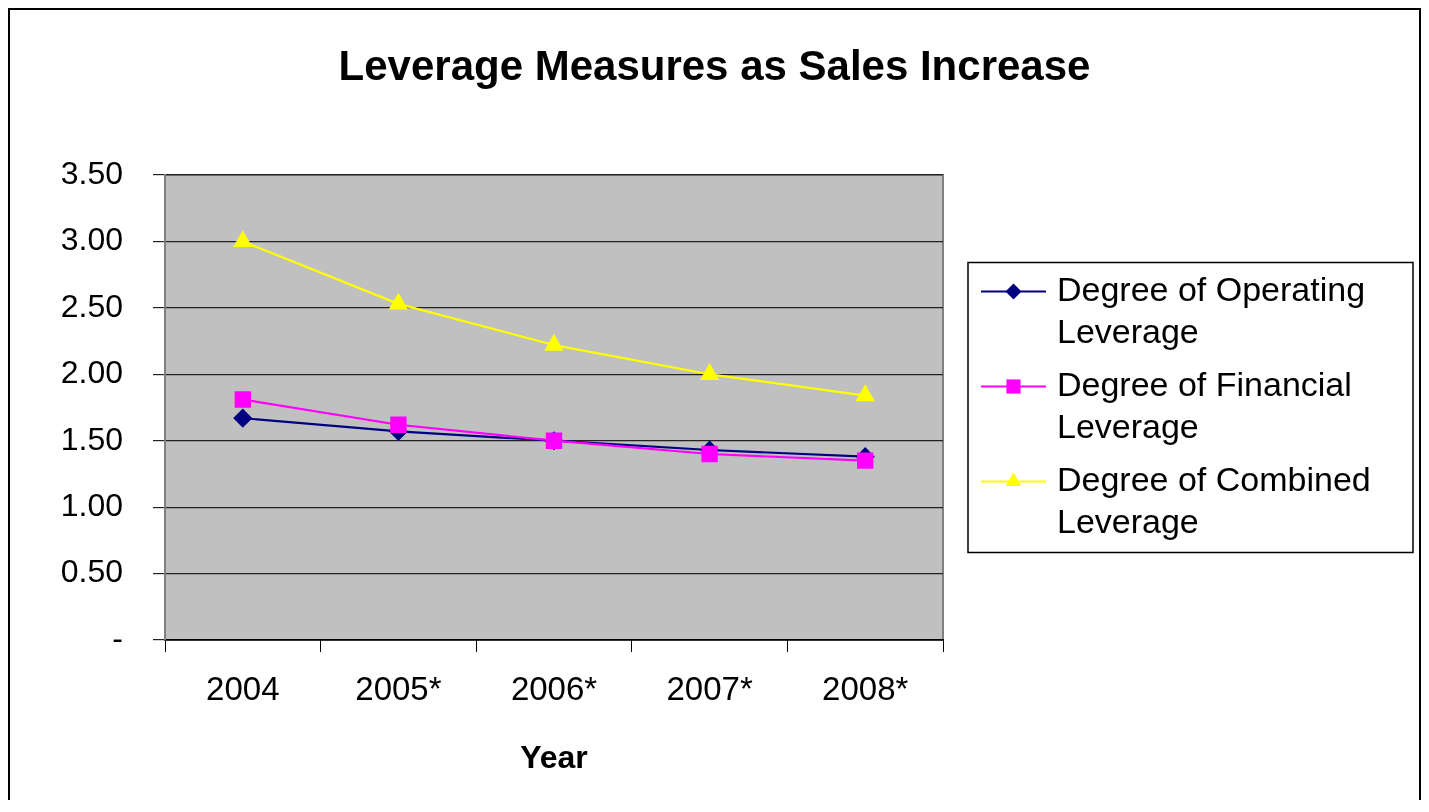  What do you see at coordinates (91, 172) in the screenshot?
I see `y-tick-label: 3.50` at bounding box center [91, 172].